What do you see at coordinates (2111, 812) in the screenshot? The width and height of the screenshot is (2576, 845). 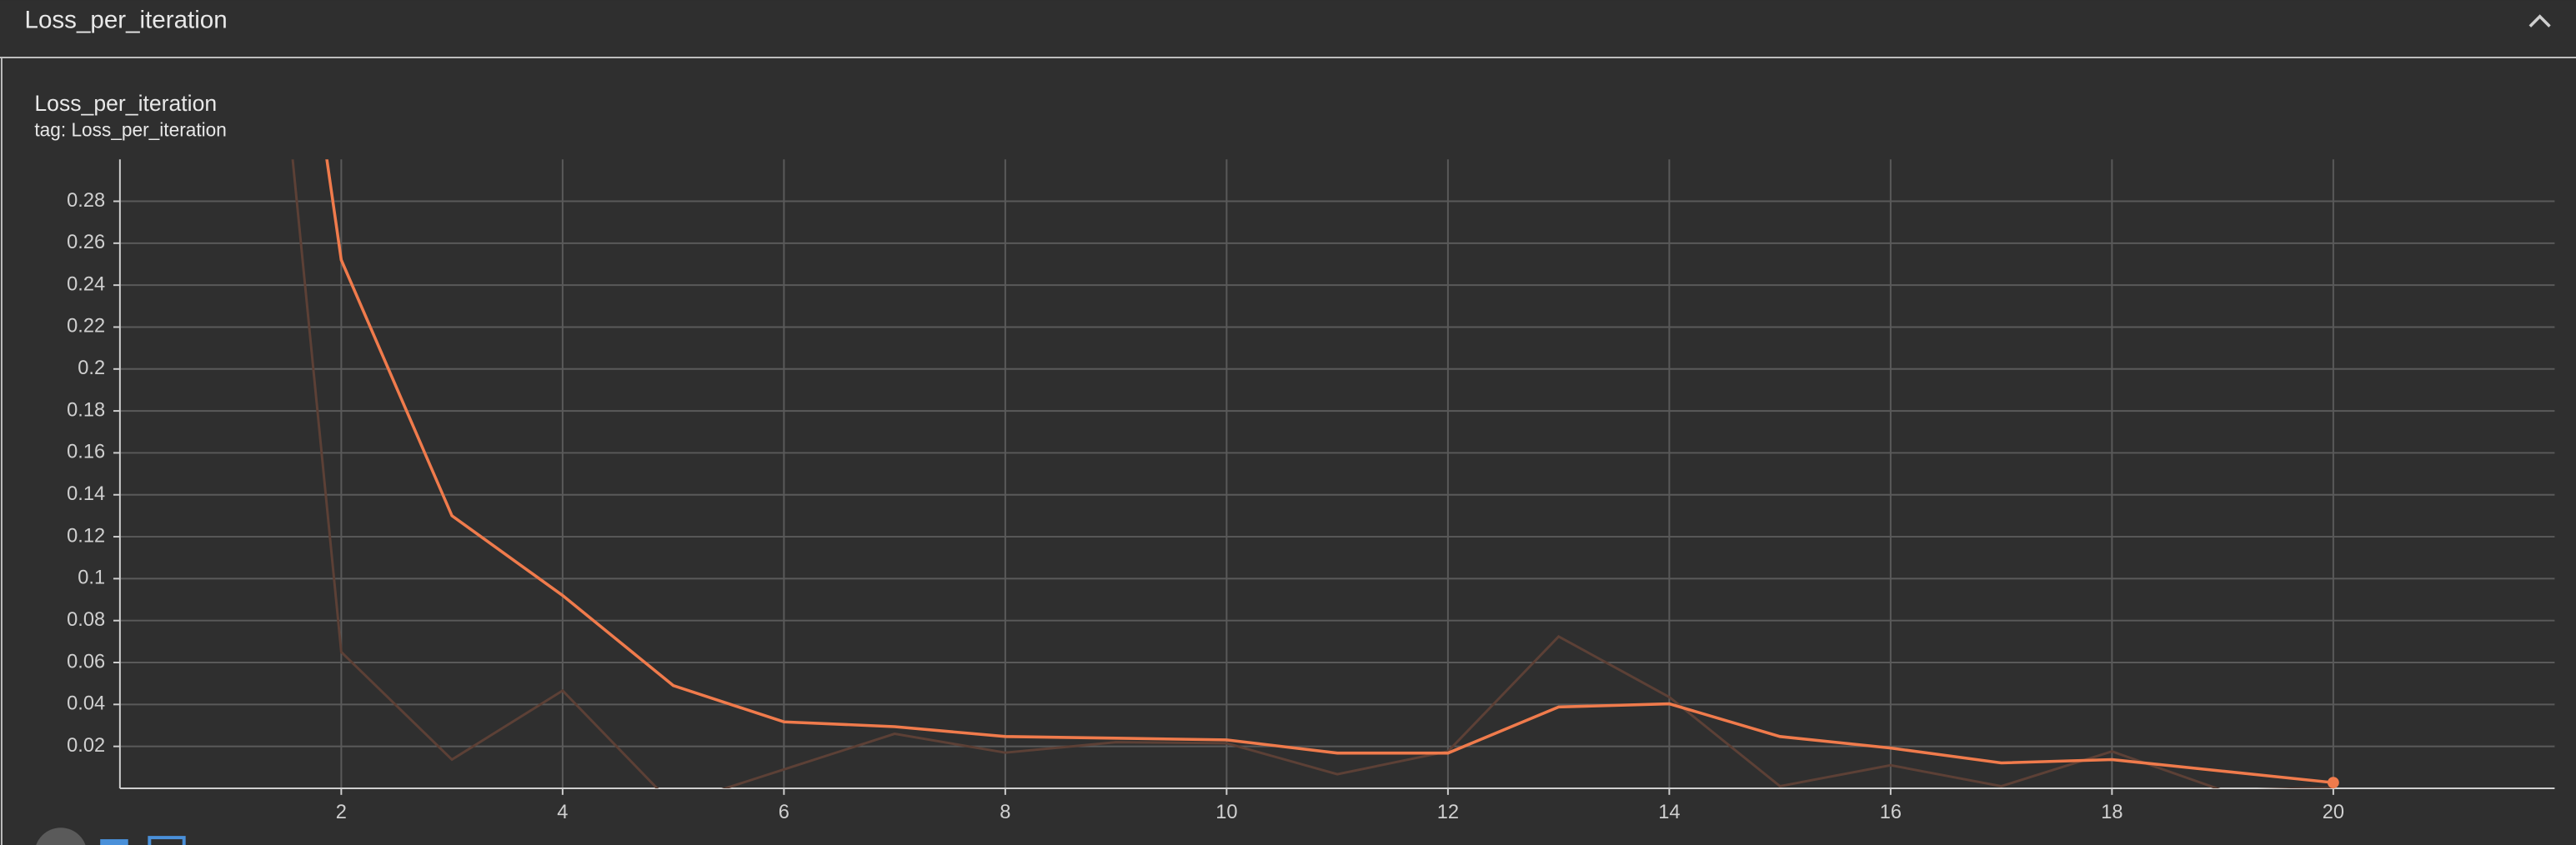 I see `x-tick-label: 18` at bounding box center [2111, 812].